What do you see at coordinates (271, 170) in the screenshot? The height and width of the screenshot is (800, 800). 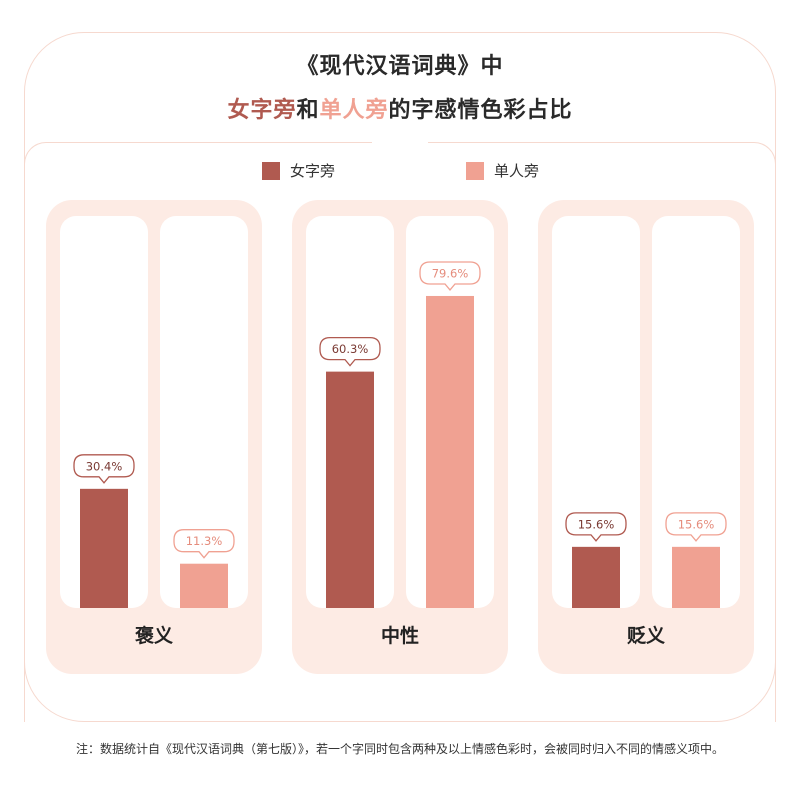 I see `legend-swatch-nv` at bounding box center [271, 170].